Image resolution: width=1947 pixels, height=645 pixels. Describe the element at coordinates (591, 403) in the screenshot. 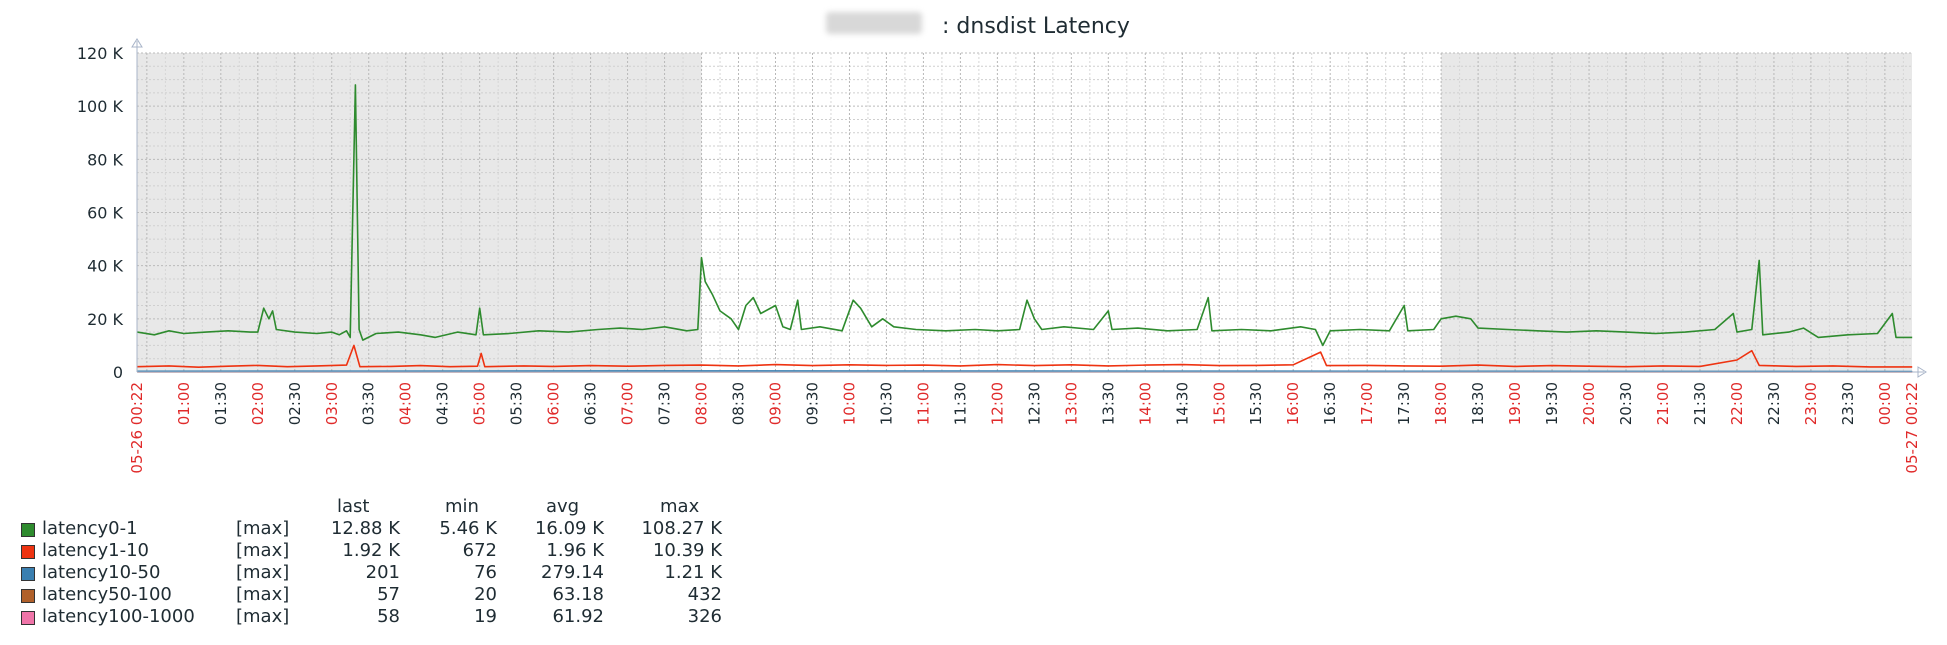

I see `x-tick-label: 06:30` at that location.